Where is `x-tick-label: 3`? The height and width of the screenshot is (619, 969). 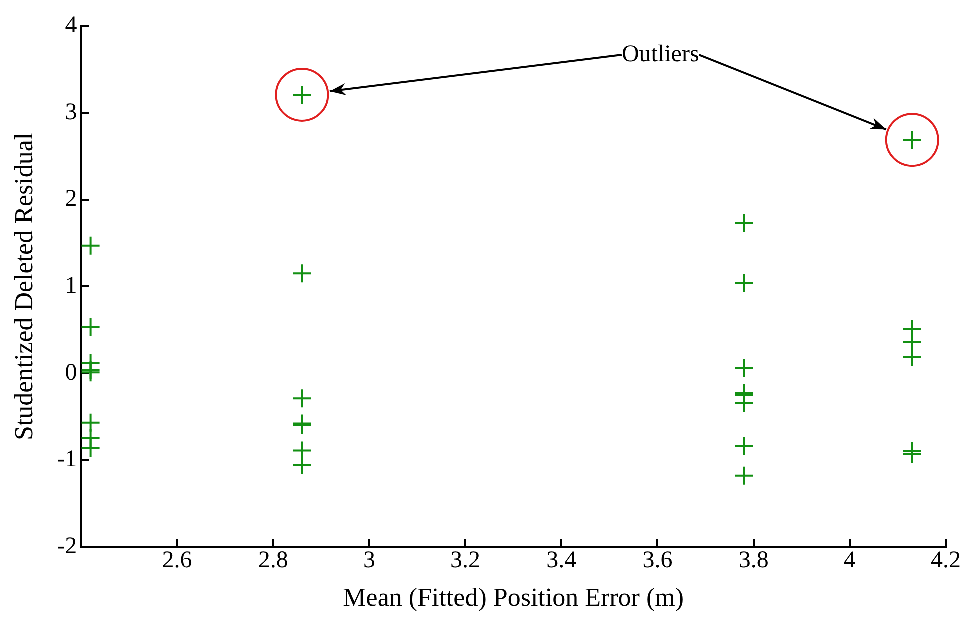 x-tick-label: 3 is located at coordinates (369, 561).